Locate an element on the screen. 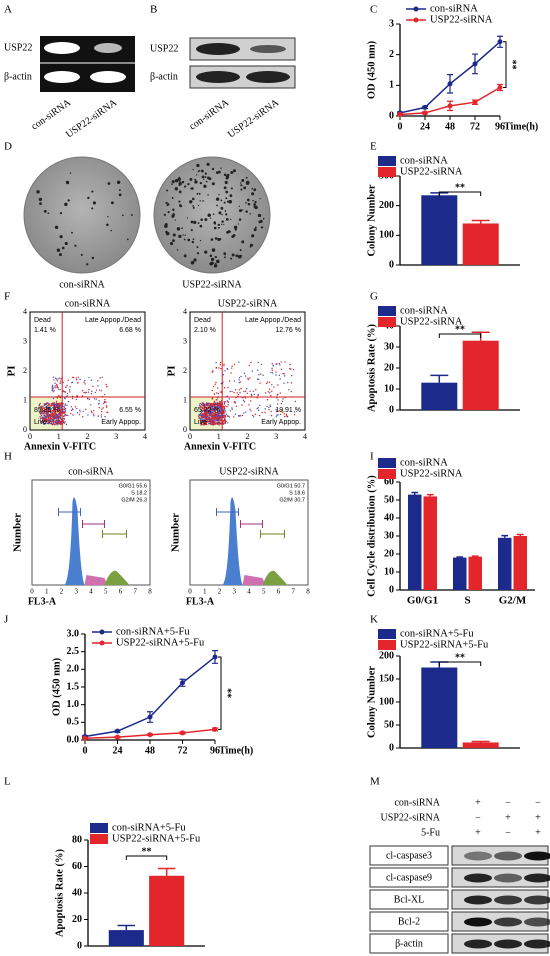  point is located at coordinates (425, 107).